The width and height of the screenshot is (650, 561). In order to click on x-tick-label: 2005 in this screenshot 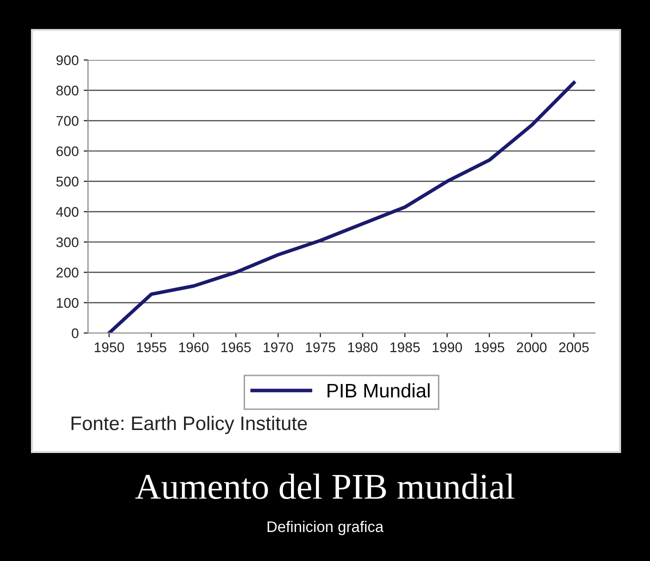, I will do `click(574, 347)`.